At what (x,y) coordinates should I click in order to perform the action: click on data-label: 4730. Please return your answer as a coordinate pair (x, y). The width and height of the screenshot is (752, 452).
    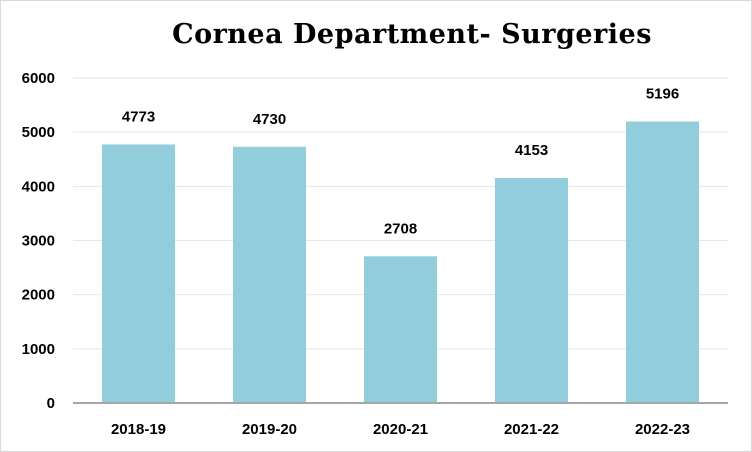
    Looking at the image, I should click on (269, 119).